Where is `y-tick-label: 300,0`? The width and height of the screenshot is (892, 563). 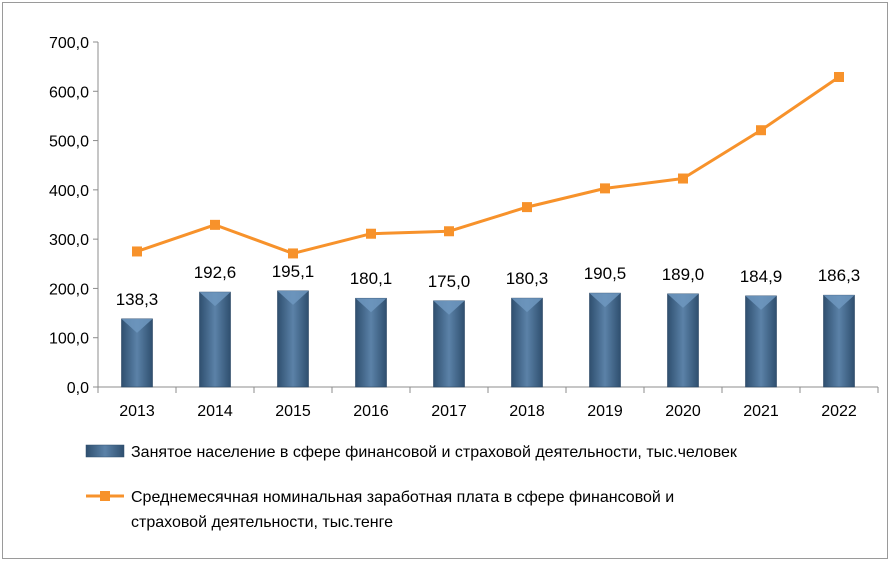 y-tick-label: 300,0 is located at coordinates (69, 240).